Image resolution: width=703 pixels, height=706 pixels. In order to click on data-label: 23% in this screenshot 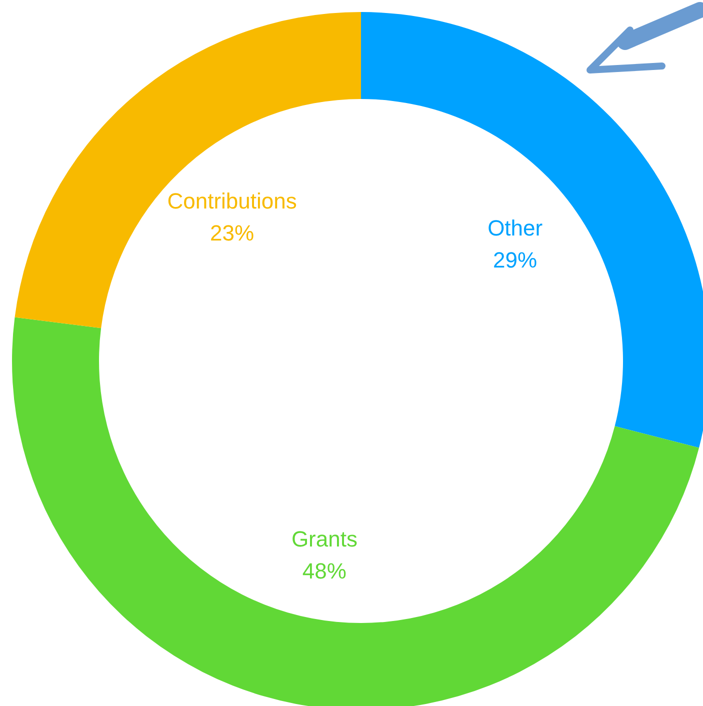, I will do `click(232, 233)`.